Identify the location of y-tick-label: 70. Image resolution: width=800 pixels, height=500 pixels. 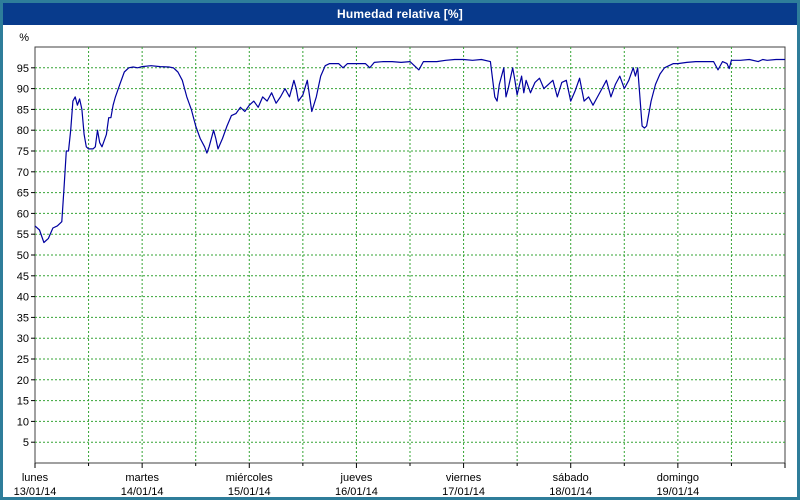
(23, 173).